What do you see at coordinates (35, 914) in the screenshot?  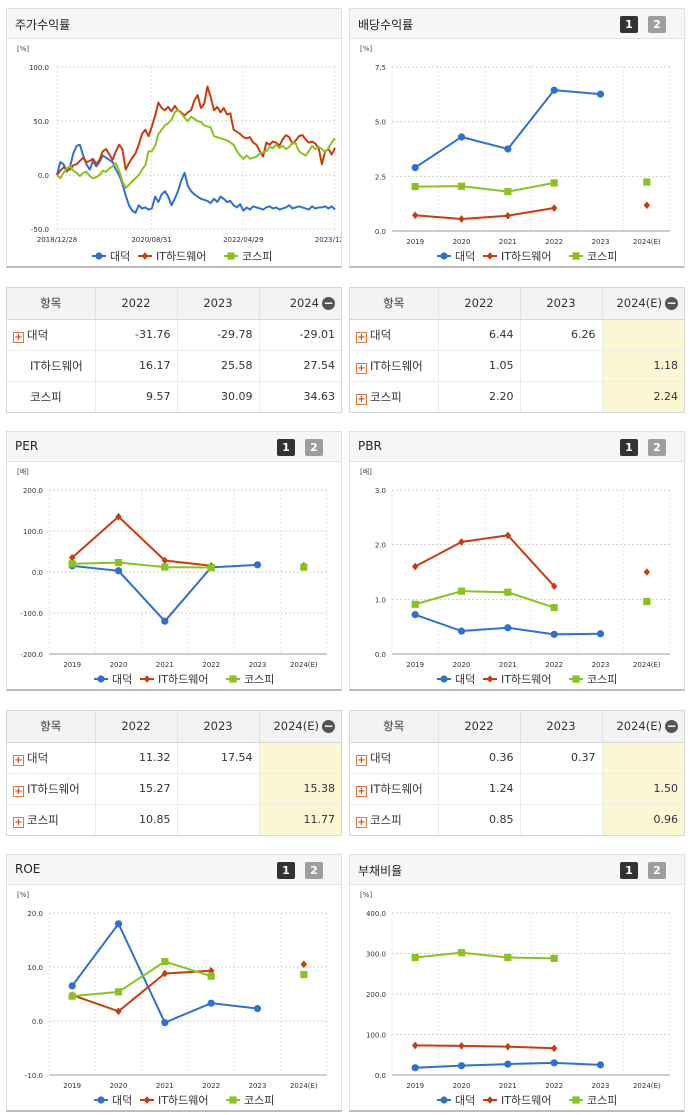 I see `y-tick-label: 20.0` at bounding box center [35, 914].